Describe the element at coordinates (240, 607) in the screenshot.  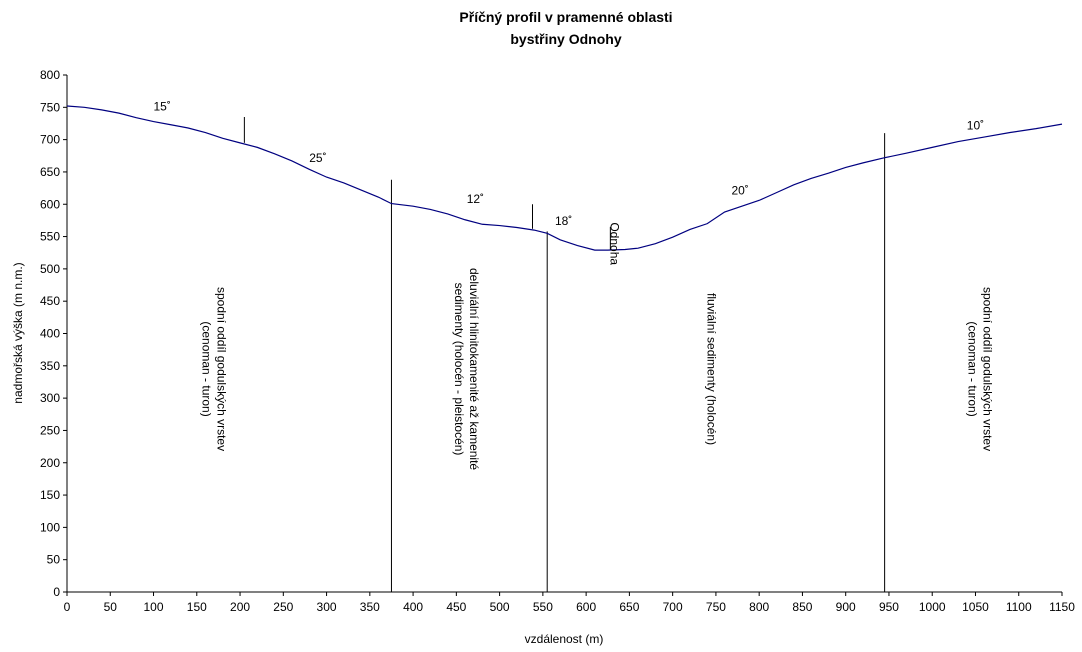
I see `x-tick-label: 200` at that location.